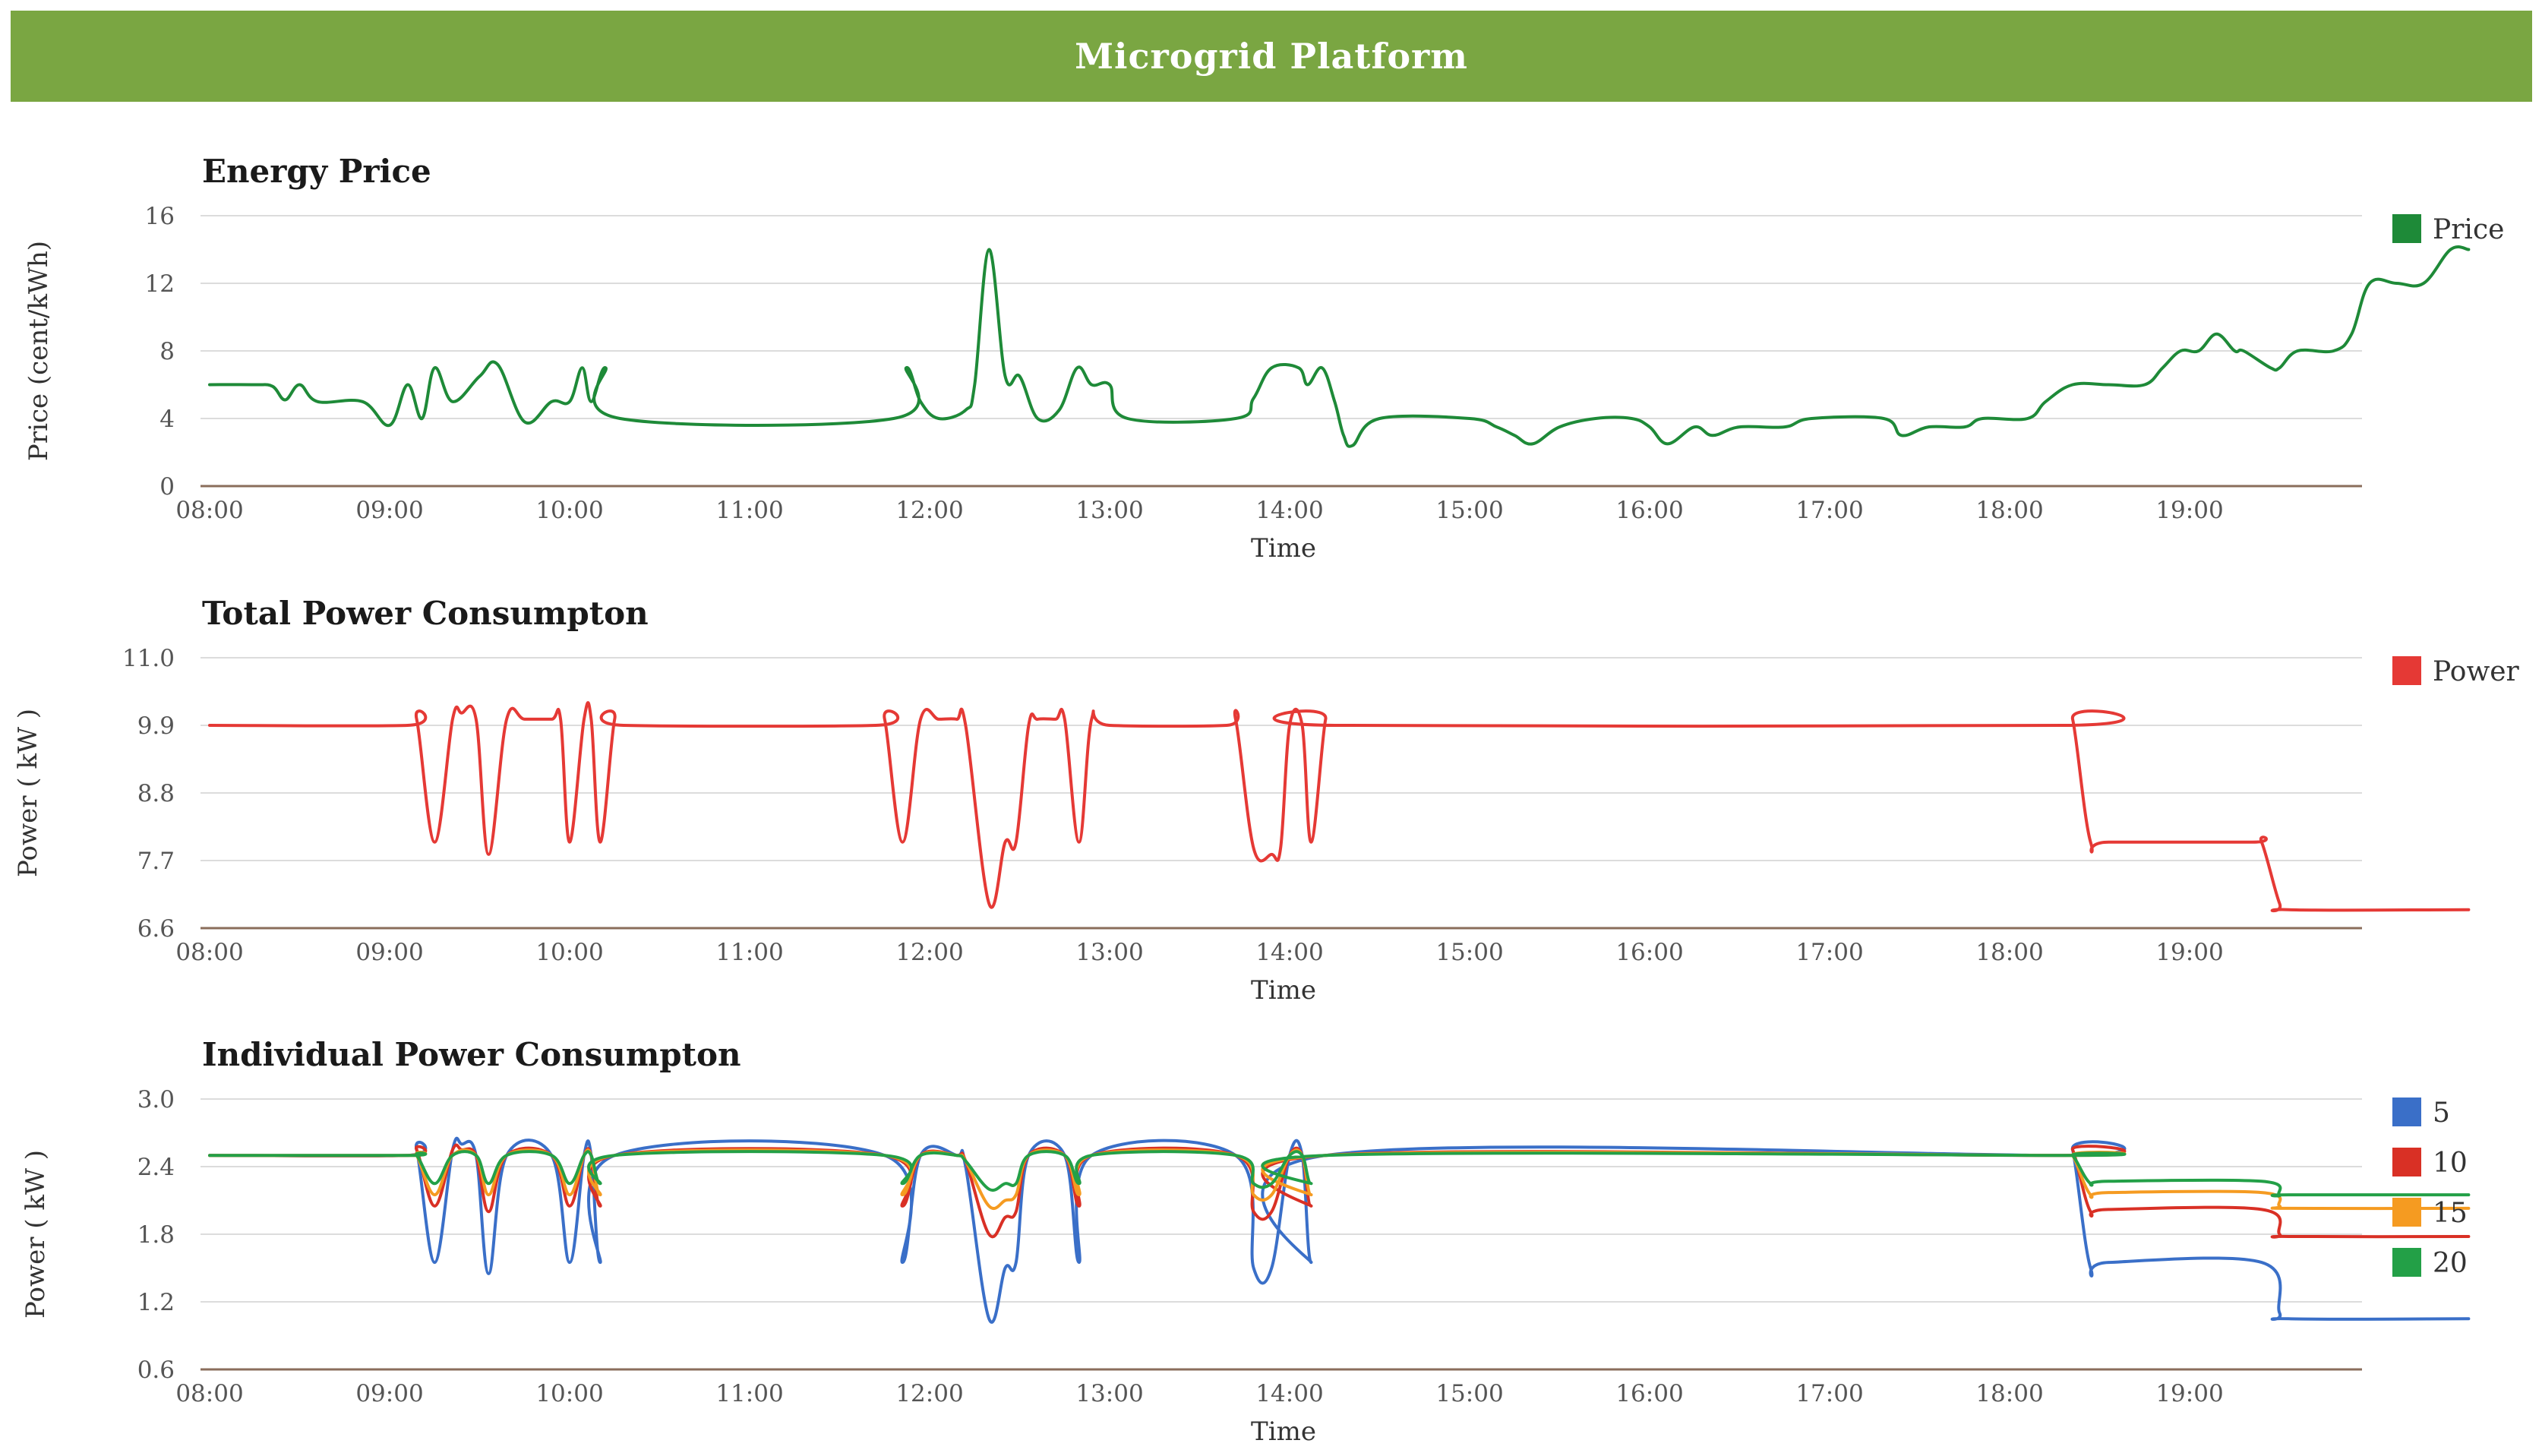  What do you see at coordinates (156, 929) in the screenshot?
I see `y-tick-label: 6.6` at bounding box center [156, 929].